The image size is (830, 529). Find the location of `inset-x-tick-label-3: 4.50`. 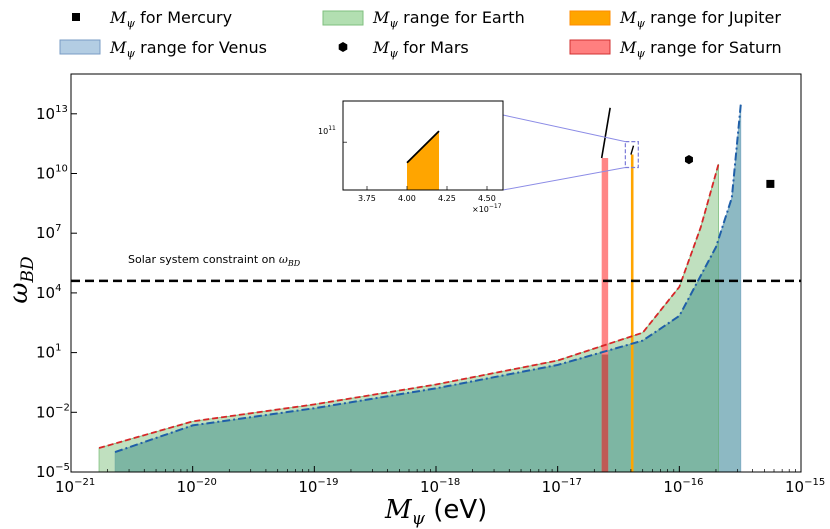

inset-x-tick-label-3: 4.50 is located at coordinates (487, 198).